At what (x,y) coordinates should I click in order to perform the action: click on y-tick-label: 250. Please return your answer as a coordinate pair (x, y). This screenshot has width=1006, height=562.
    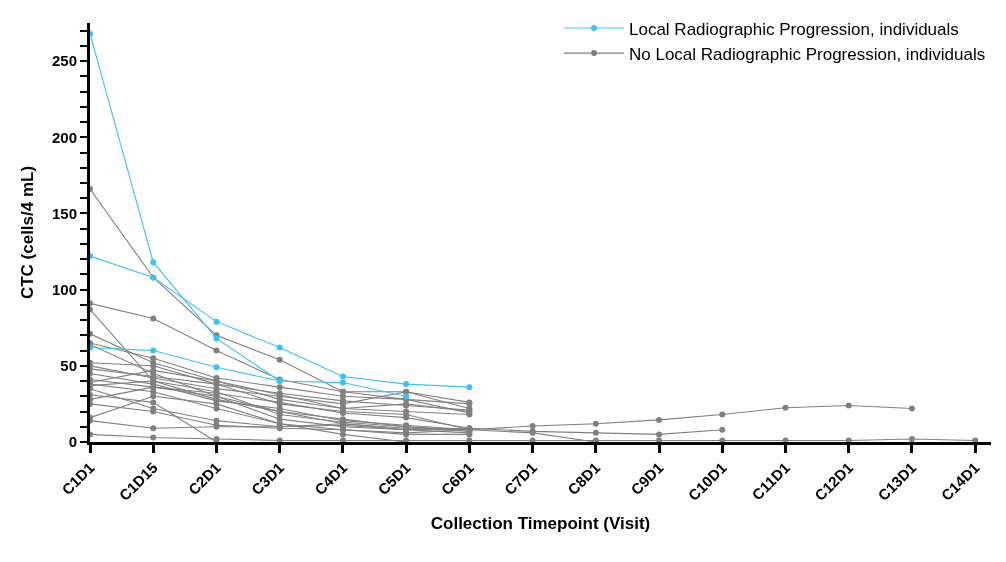
    Looking at the image, I should click on (64, 61).